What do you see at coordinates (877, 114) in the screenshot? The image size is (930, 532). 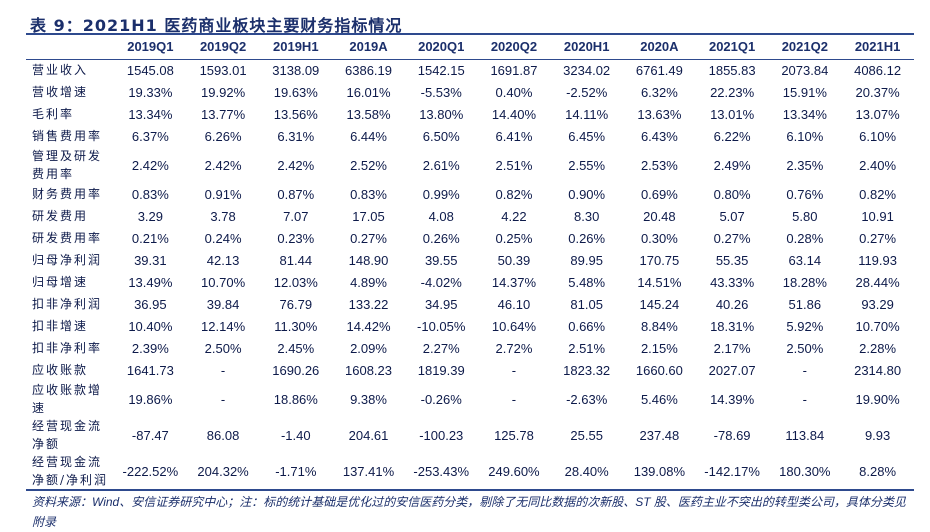 I see `table-cell: 13.07%` at bounding box center [877, 114].